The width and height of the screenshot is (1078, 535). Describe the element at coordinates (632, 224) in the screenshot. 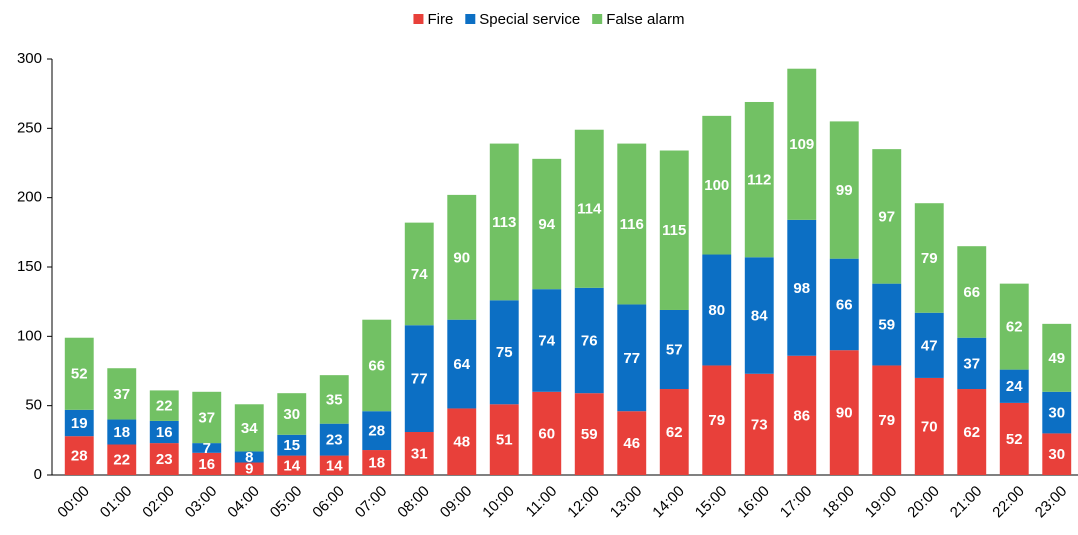

I see `value-label: 116` at that location.